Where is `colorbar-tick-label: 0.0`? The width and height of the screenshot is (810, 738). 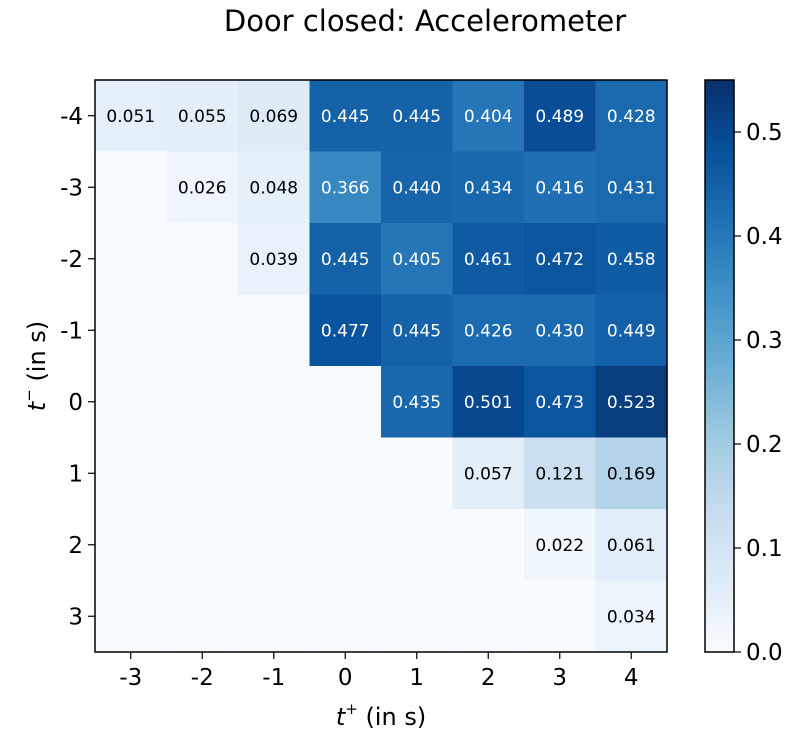
colorbar-tick-label: 0.0 is located at coordinates (764, 653).